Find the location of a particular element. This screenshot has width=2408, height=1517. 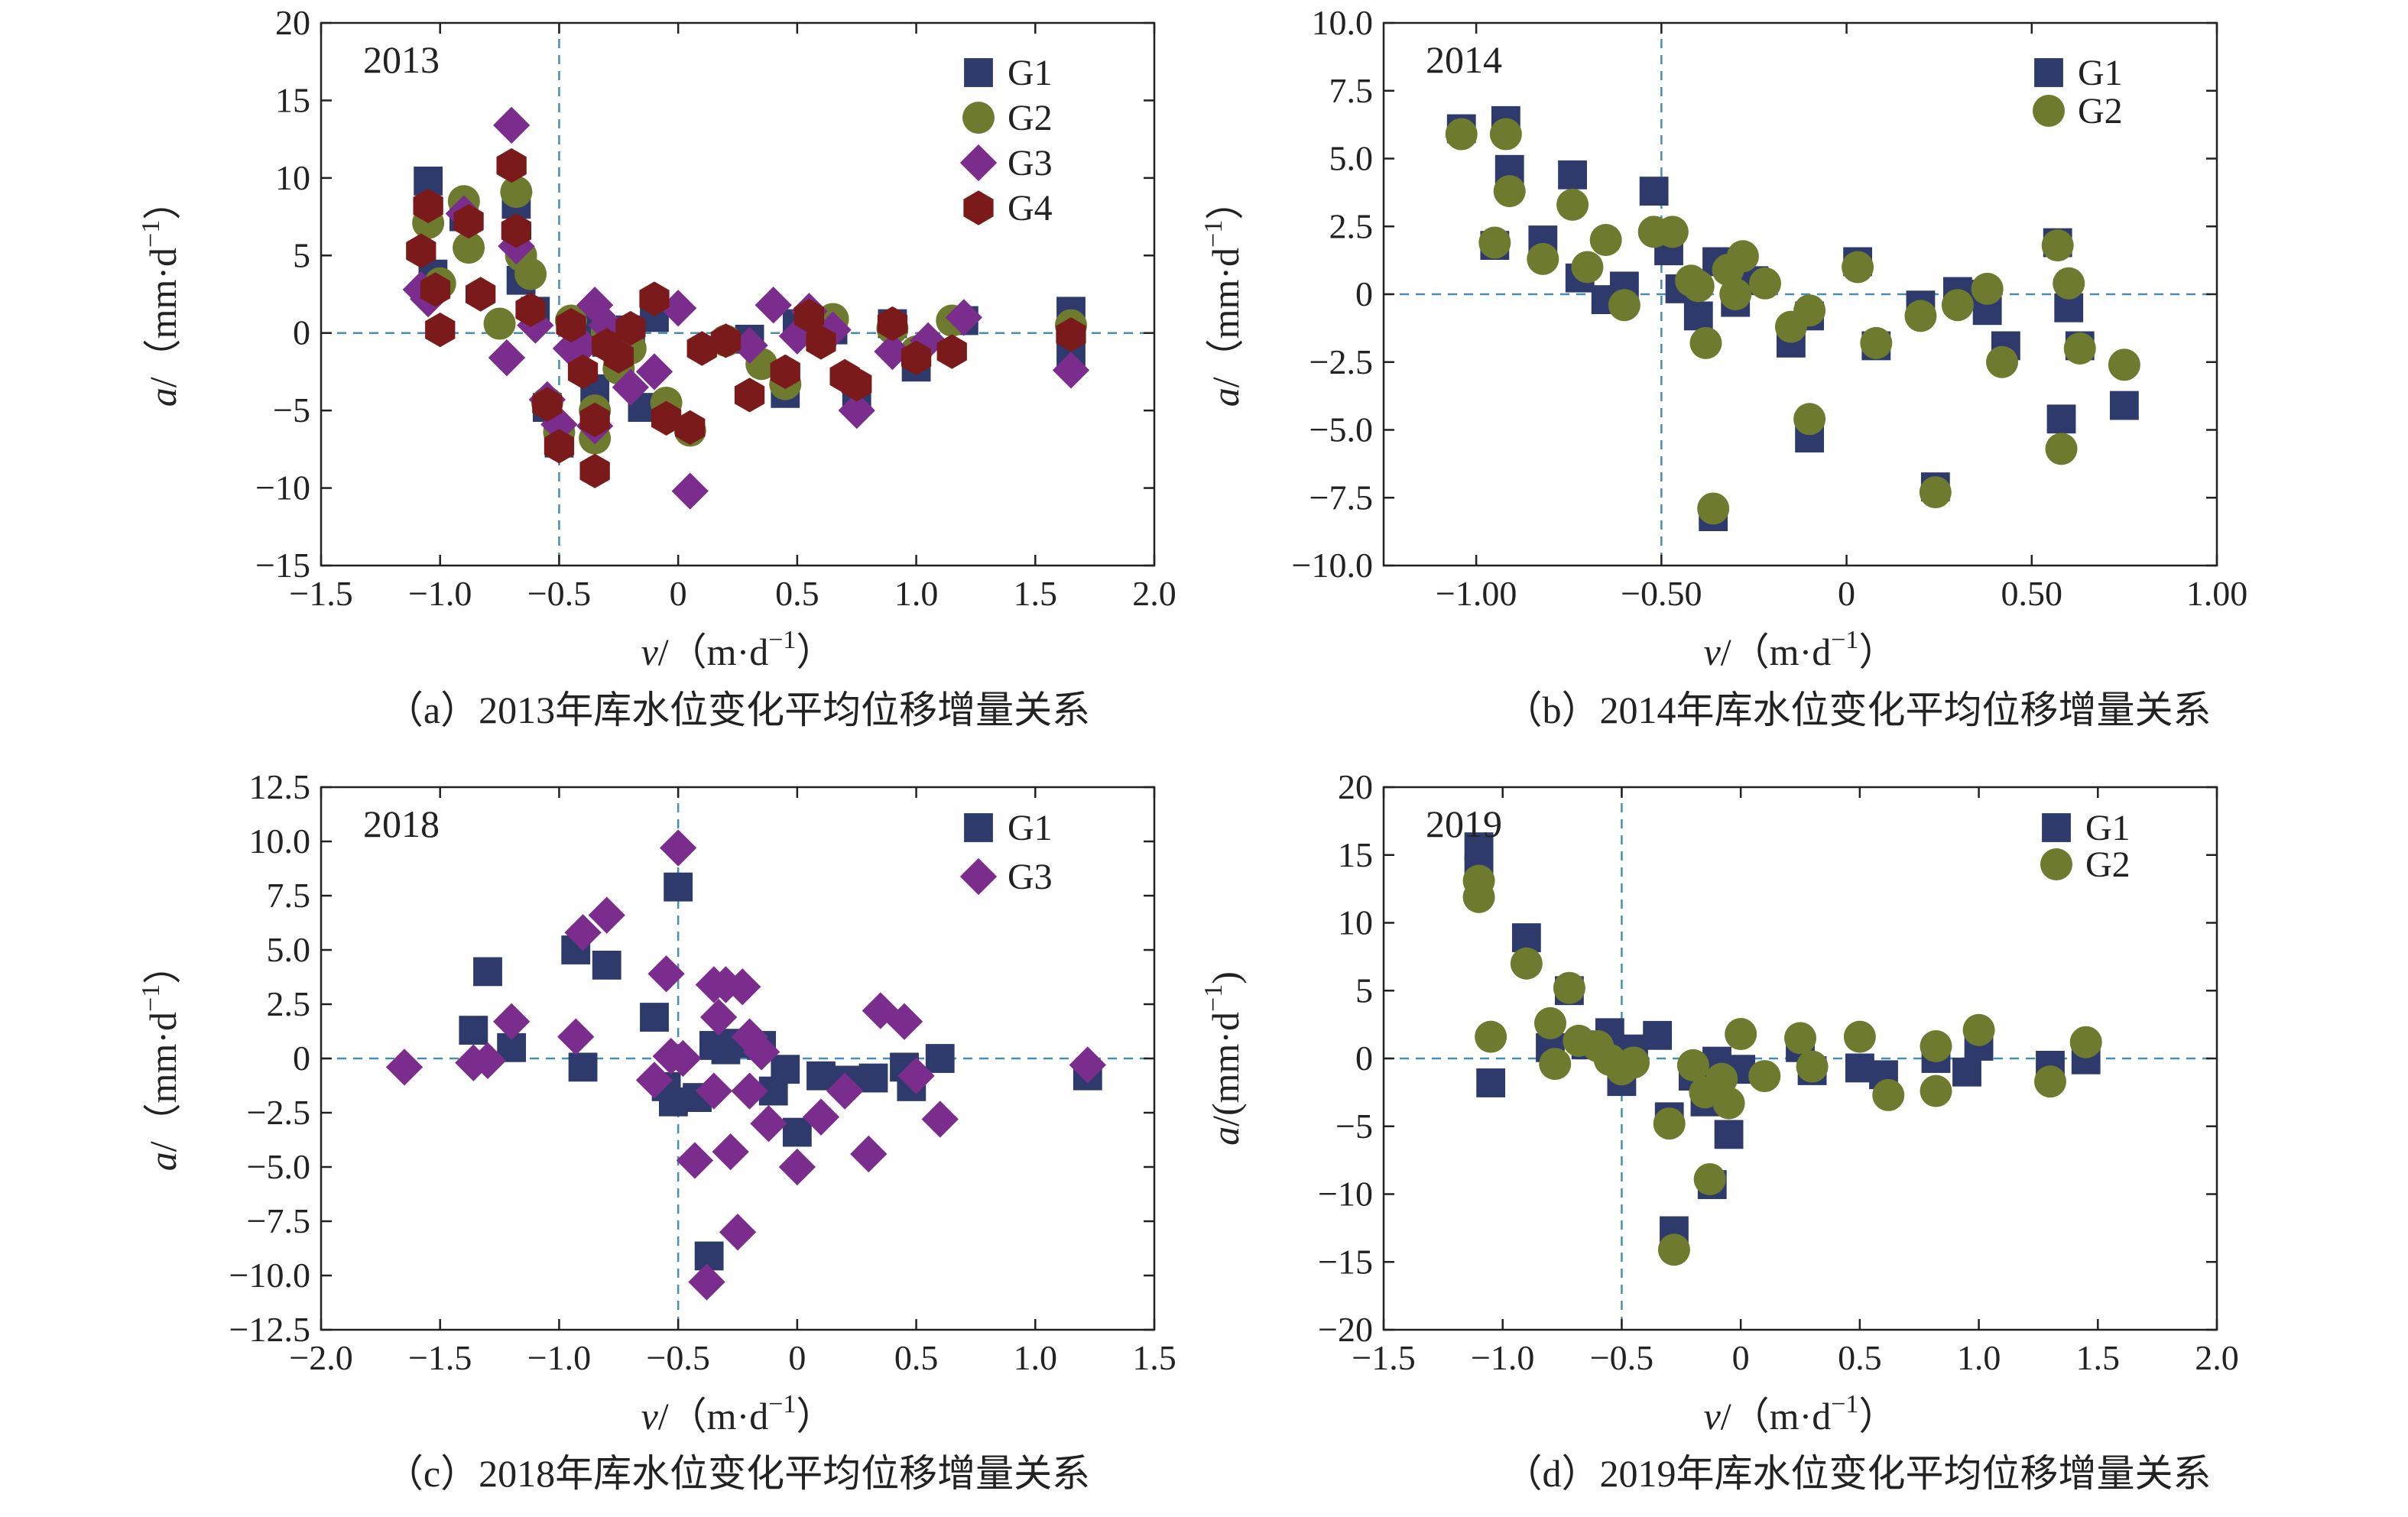

y-tick-label: 5 is located at coordinates (1364, 990).